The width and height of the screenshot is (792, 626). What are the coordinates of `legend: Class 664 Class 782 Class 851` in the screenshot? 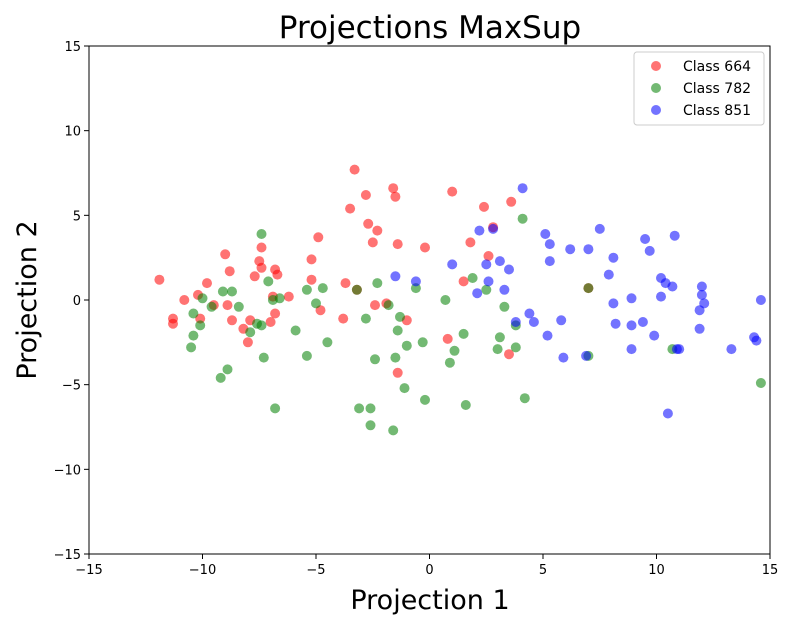 It's located at (699, 88).